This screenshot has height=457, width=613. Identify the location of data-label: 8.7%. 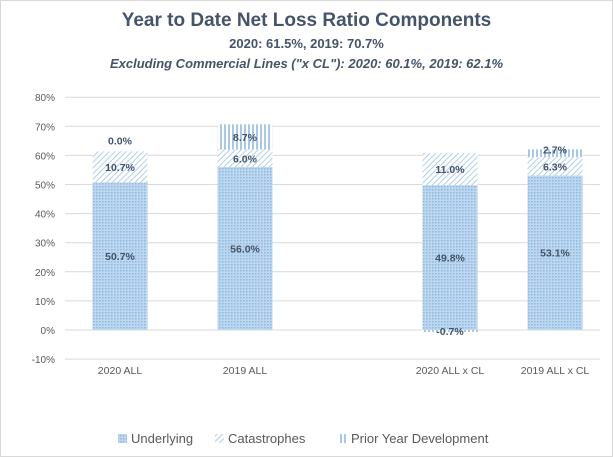
(245, 138).